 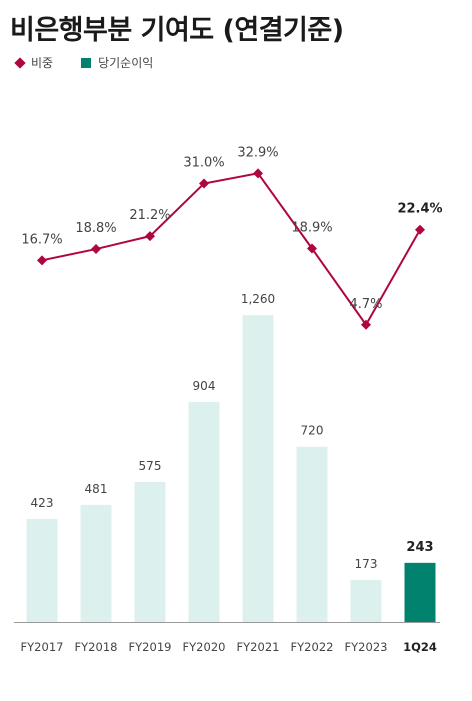 What do you see at coordinates (366, 564) in the screenshot?
I see `bar-value-label: 173` at bounding box center [366, 564].